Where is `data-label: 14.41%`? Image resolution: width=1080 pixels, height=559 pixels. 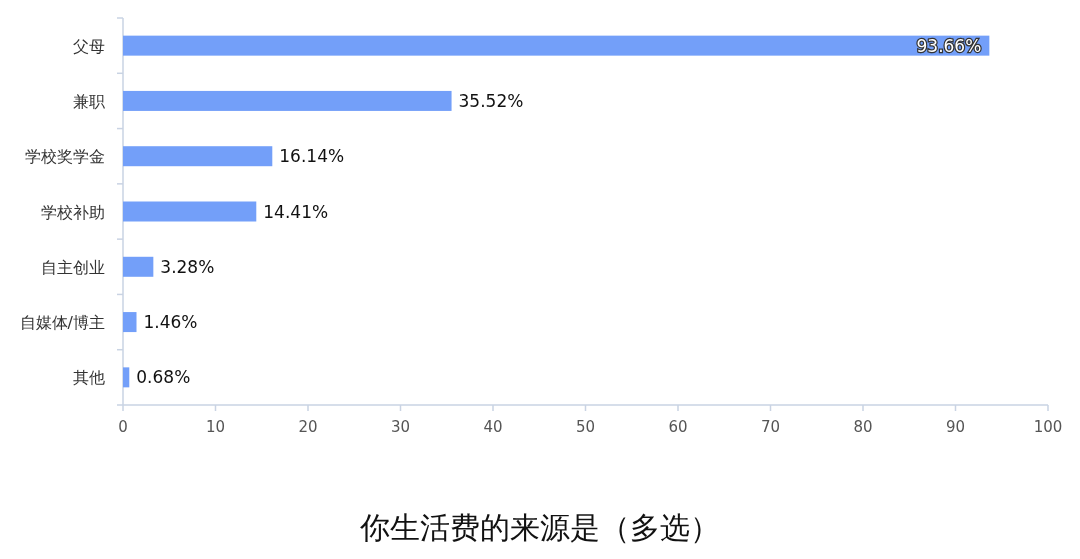
data-label: 14.41% is located at coordinates (296, 211).